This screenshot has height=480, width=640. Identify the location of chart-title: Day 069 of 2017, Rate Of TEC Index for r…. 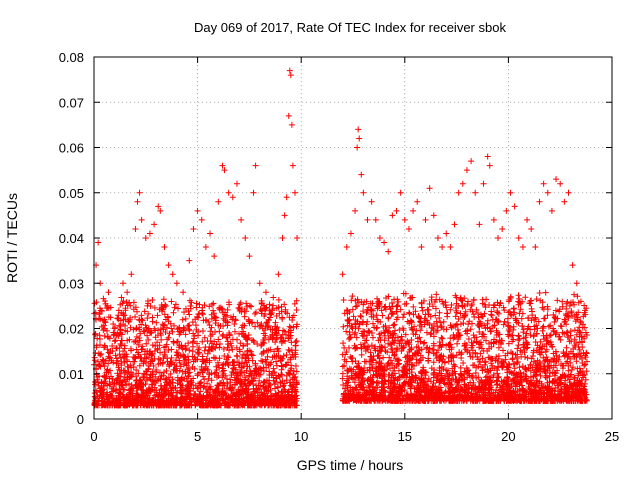
(350, 27).